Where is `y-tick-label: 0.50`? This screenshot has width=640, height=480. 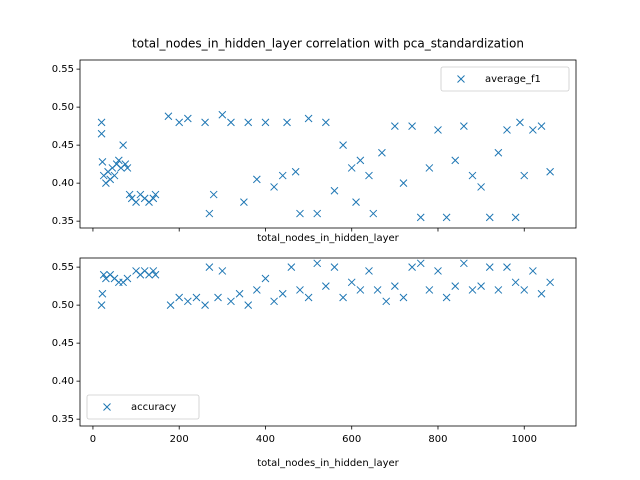
y-tick-label: 0.50 is located at coordinates (63, 107).